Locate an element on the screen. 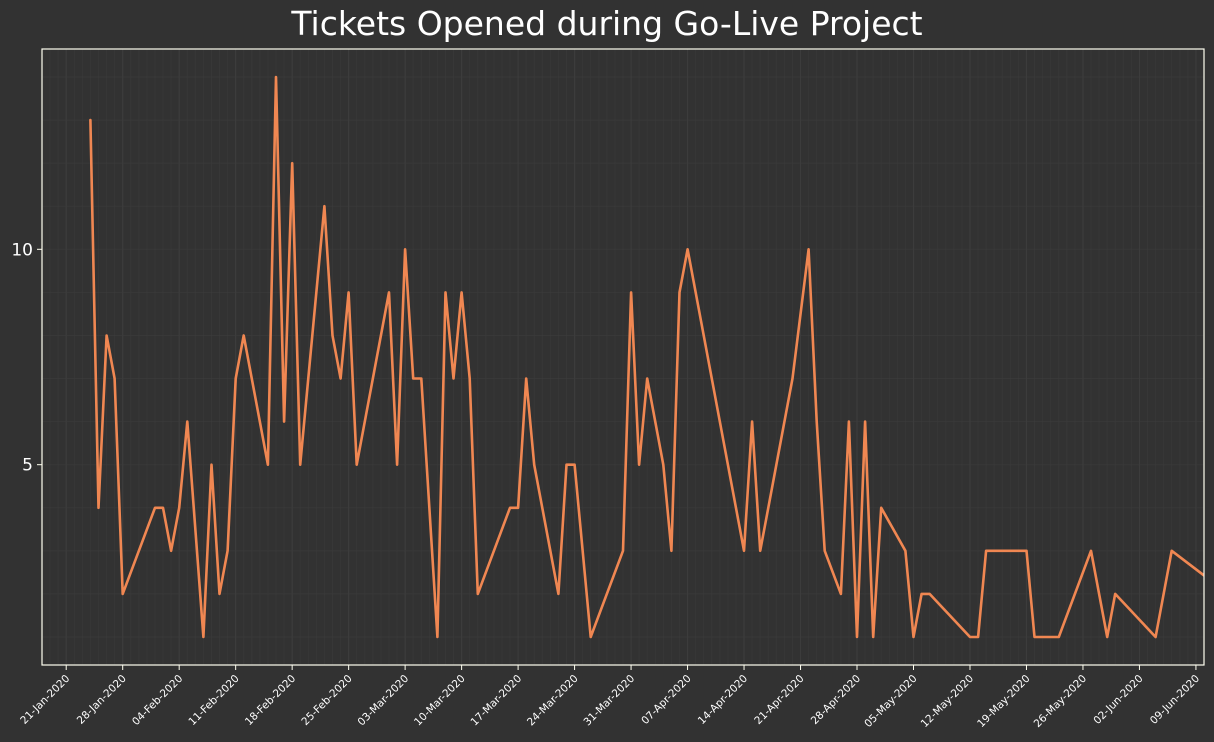 This screenshot has height=742, width=1214. x-tick-label: 19-May-2020 is located at coordinates (1003, 701).